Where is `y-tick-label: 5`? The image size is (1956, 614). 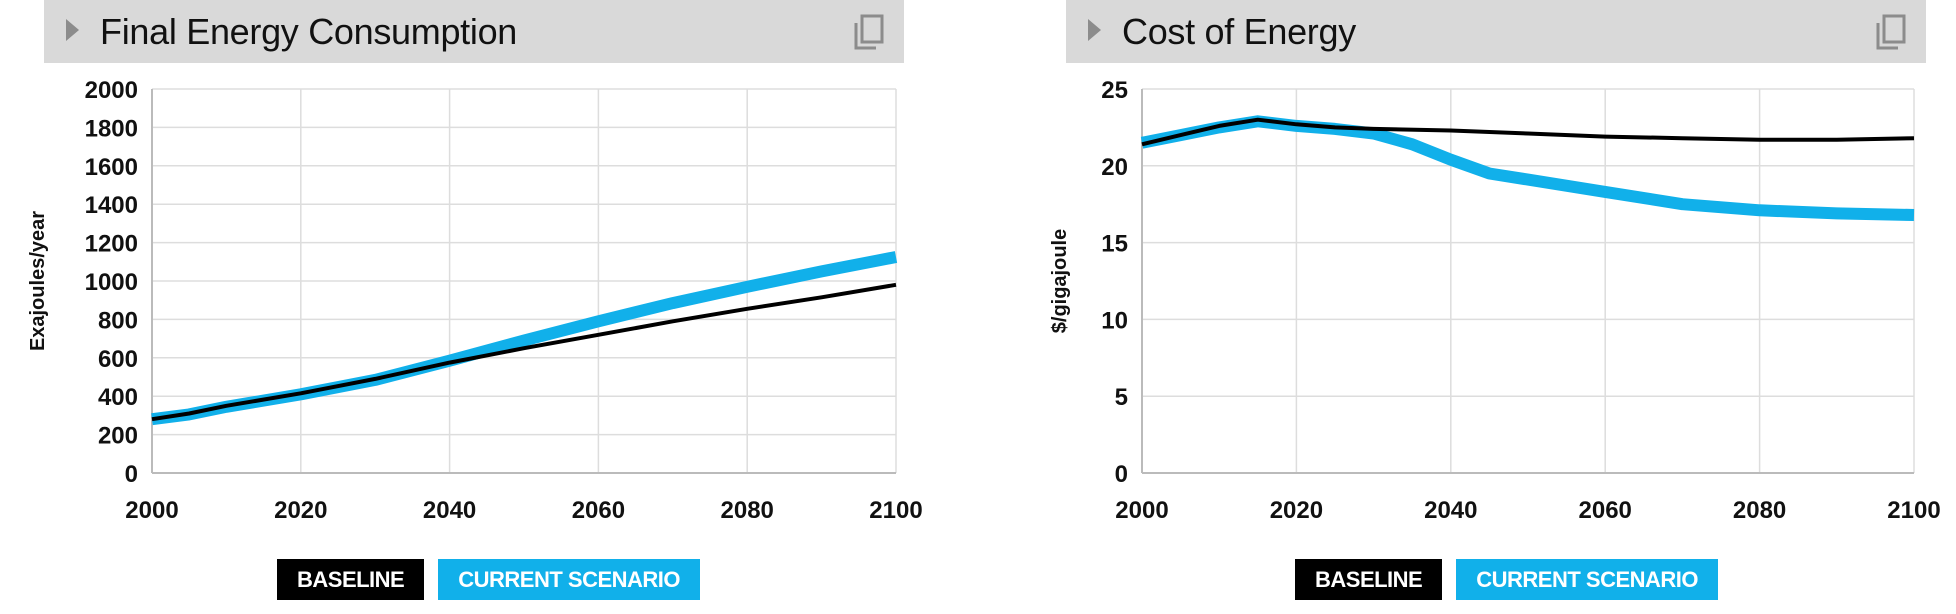 y-tick-label: 5 is located at coordinates (1121, 397).